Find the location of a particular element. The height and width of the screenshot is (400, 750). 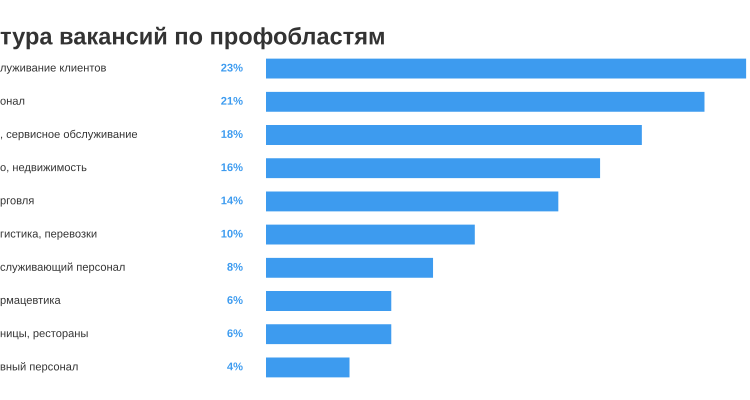

y-tick-label: рговля is located at coordinates (17, 202).